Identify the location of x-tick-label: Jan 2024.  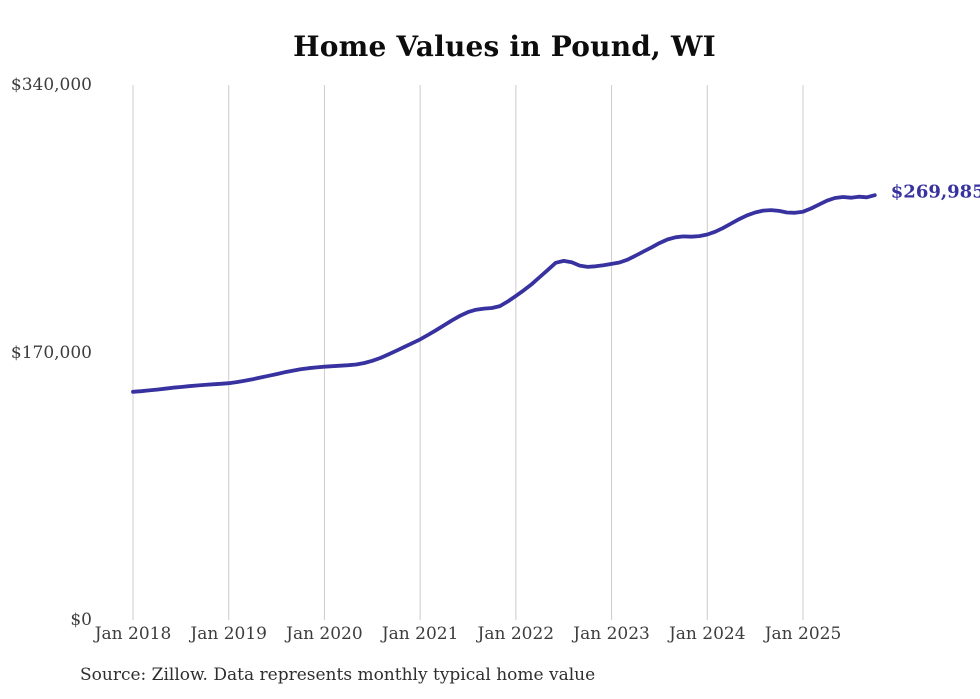
(707, 634).